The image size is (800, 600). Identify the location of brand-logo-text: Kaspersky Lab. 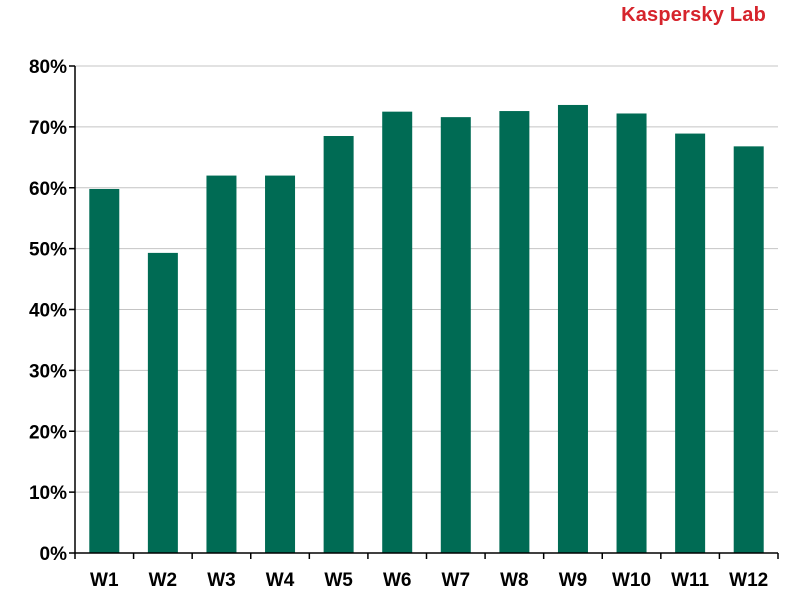
(693, 15).